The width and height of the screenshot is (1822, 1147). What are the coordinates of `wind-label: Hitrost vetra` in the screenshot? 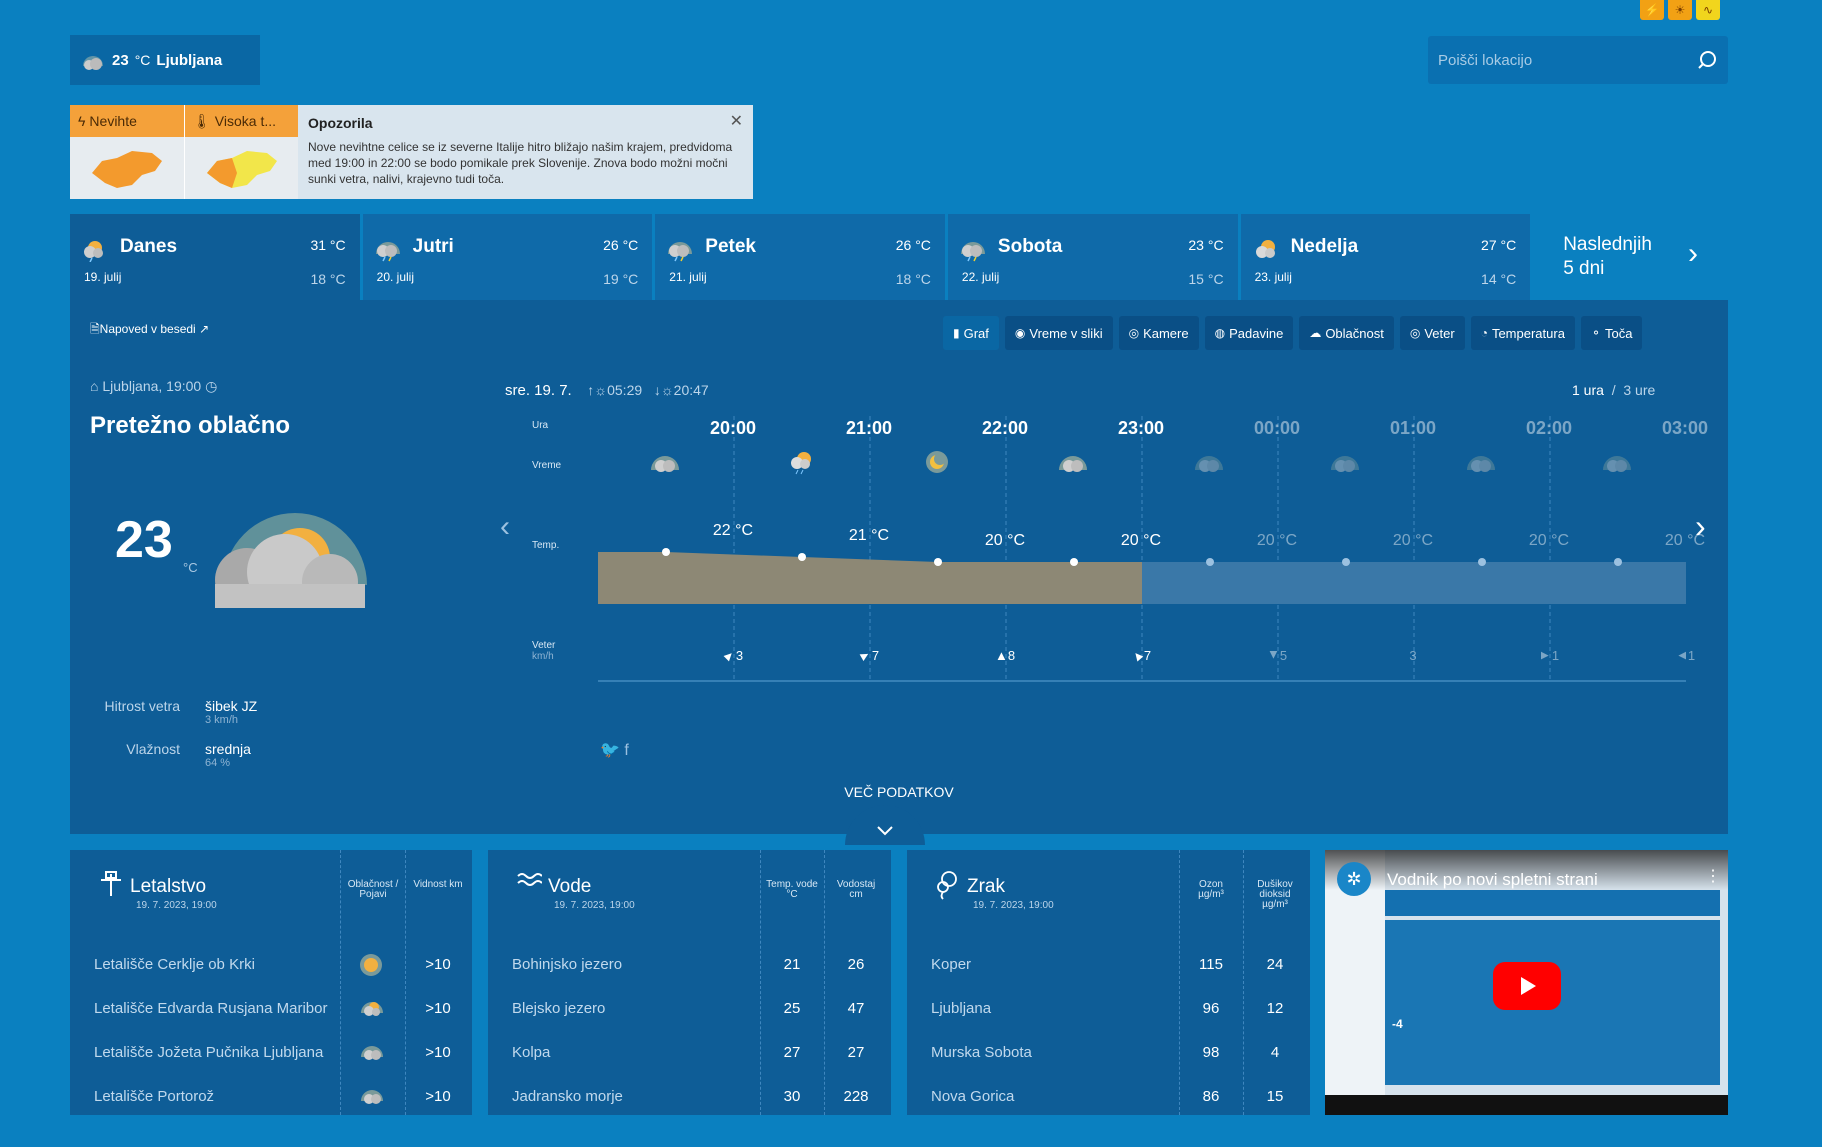 It's located at (142, 706).